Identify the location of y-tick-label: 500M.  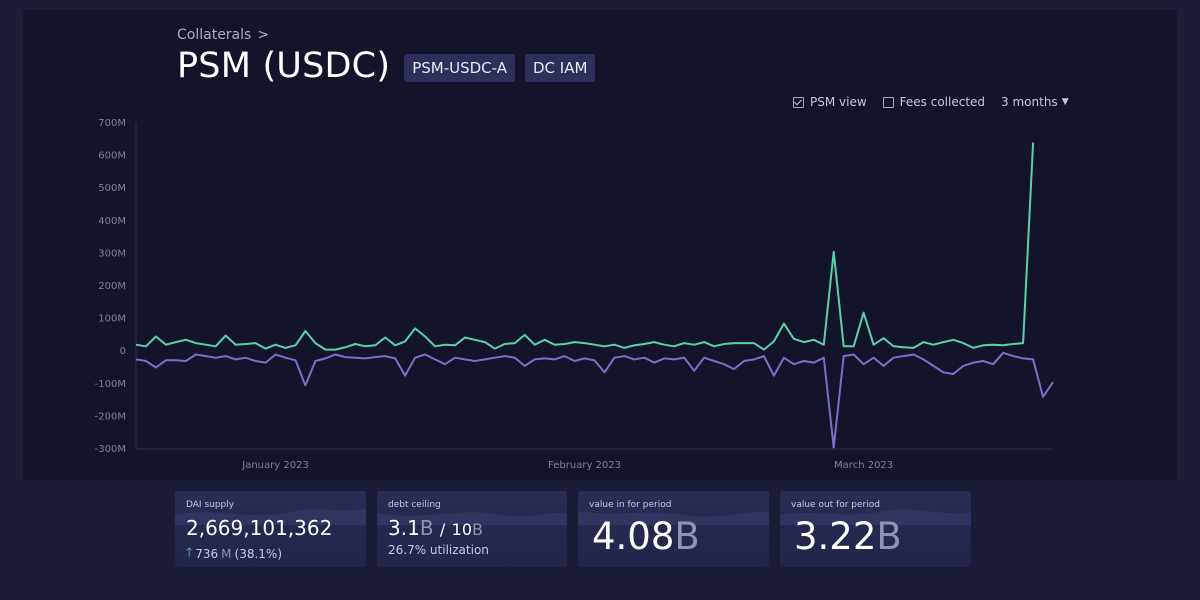
(112, 188).